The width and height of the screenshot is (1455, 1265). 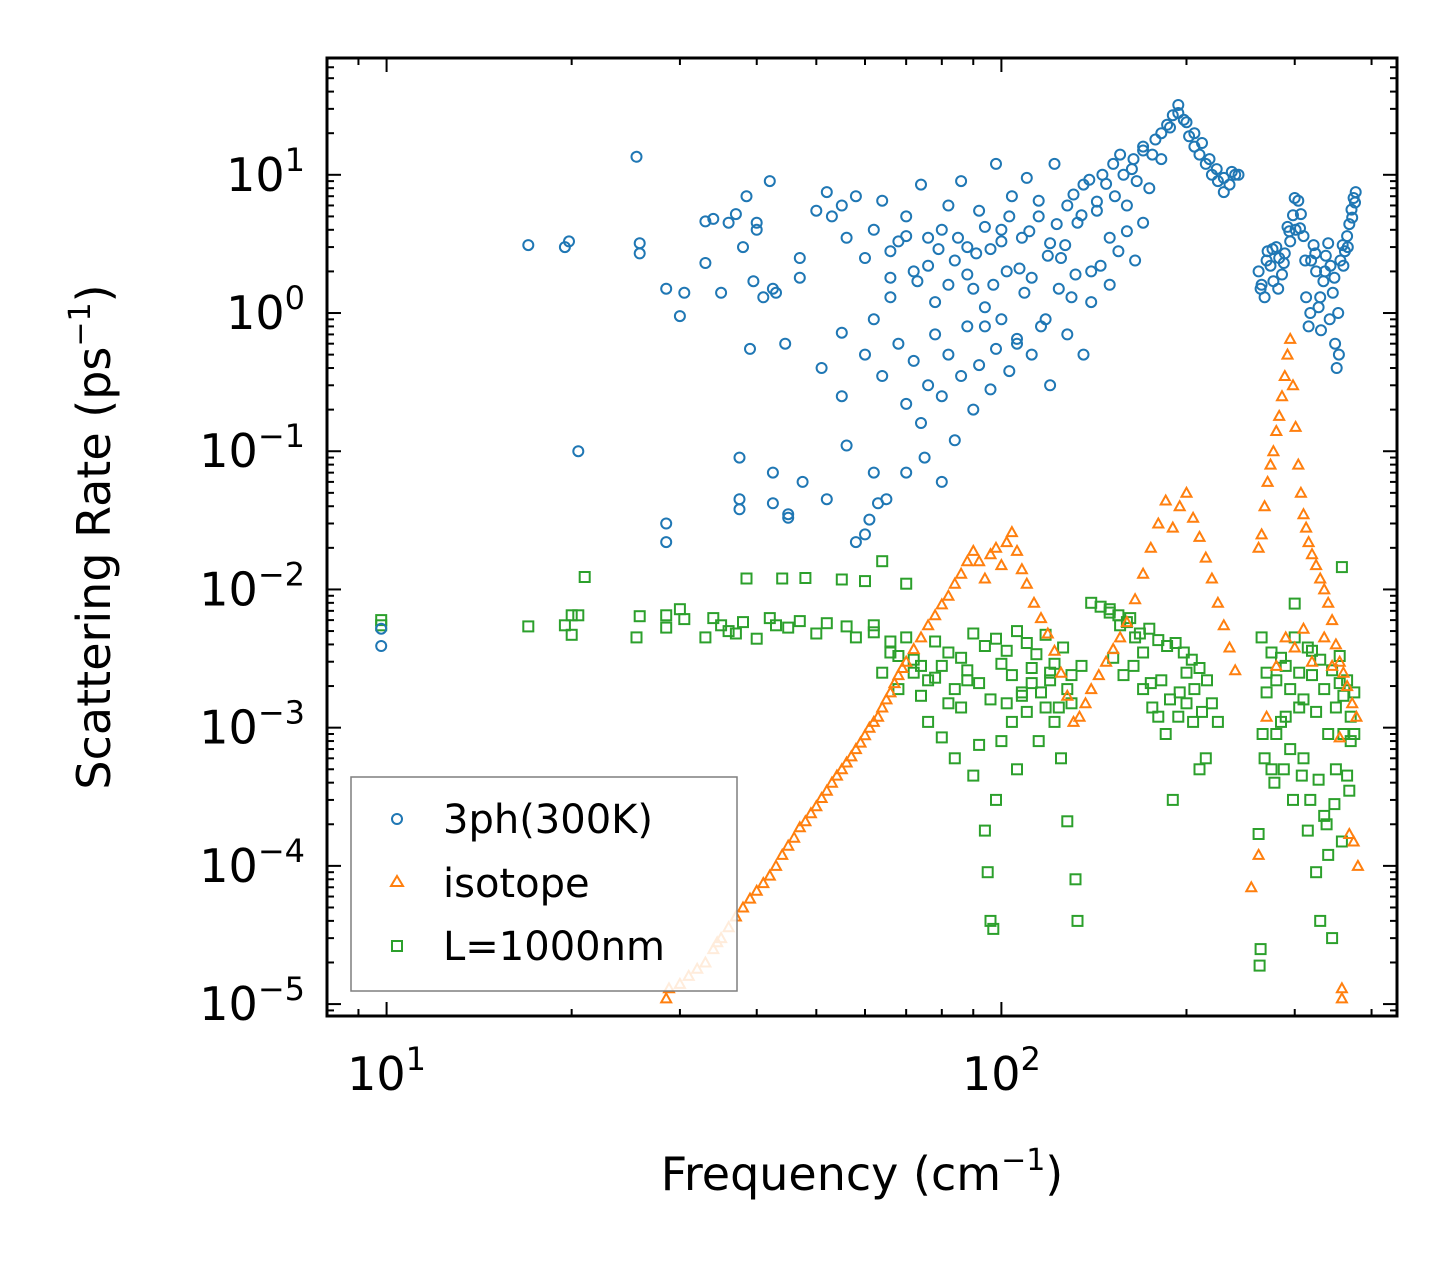 What do you see at coordinates (1023, 1160) in the screenshot?
I see `x-axis-title-exp: −1` at bounding box center [1023, 1160].